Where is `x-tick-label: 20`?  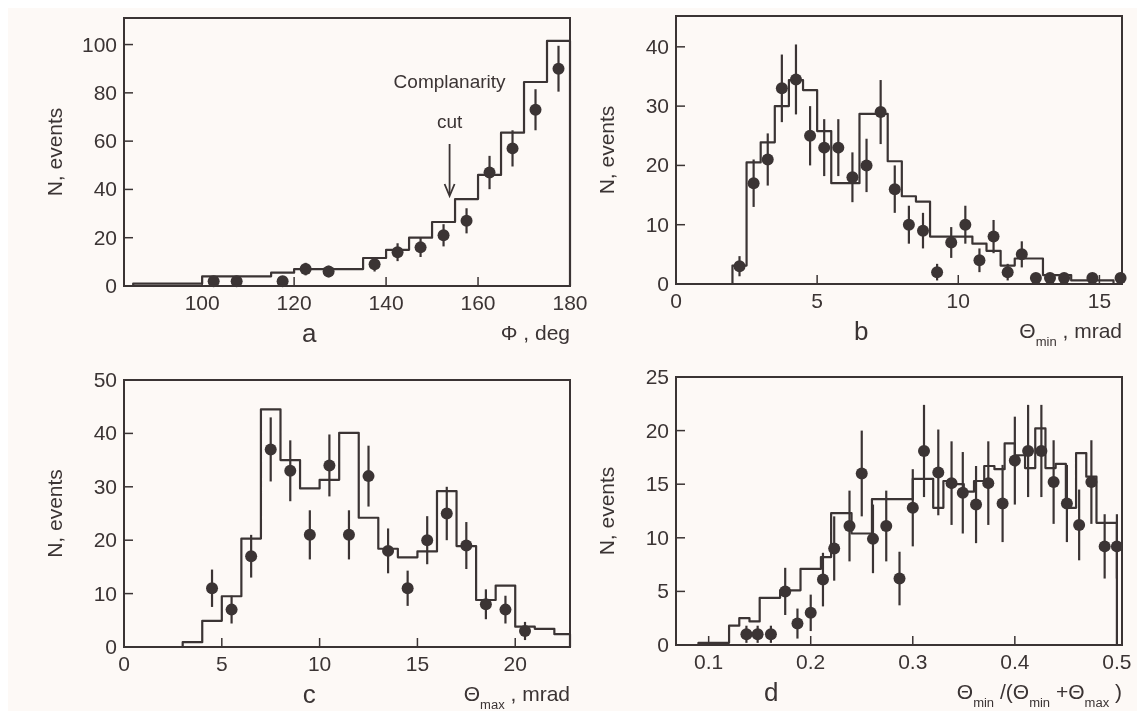 x-tick-label: 20 is located at coordinates (515, 663).